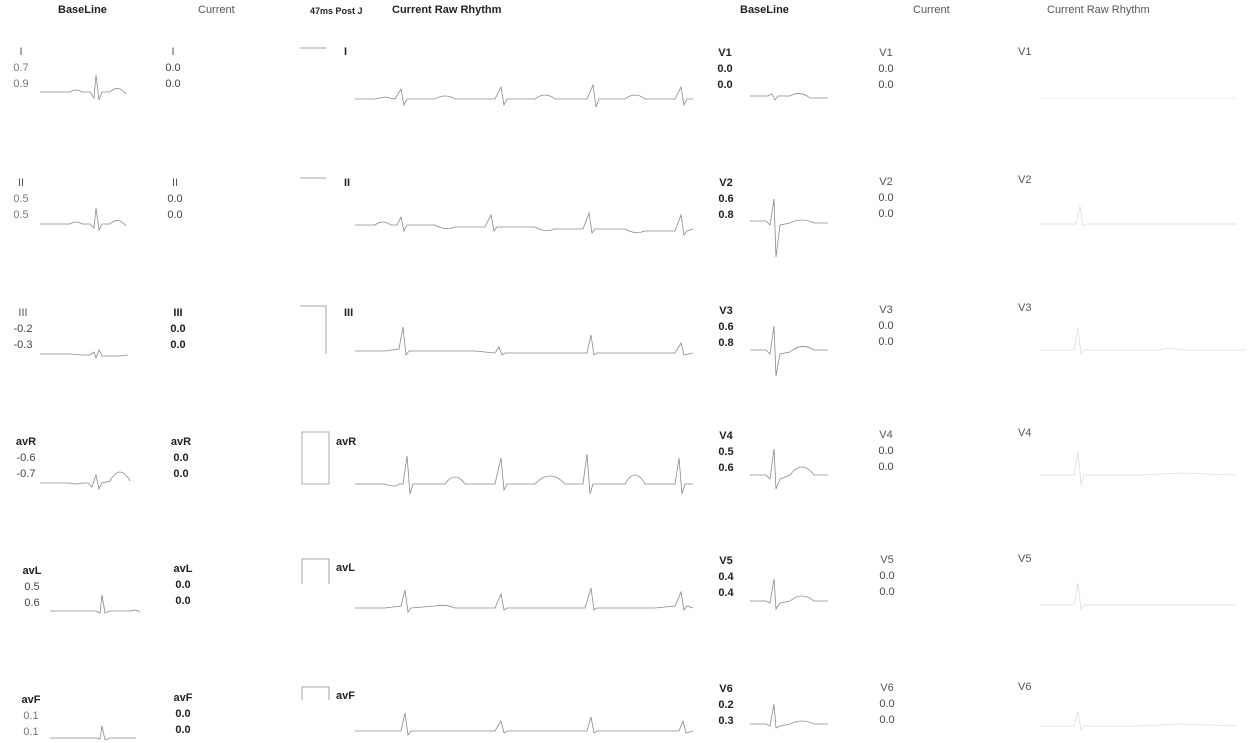  I want to click on baseline-lead-label: II, so click(21, 183).